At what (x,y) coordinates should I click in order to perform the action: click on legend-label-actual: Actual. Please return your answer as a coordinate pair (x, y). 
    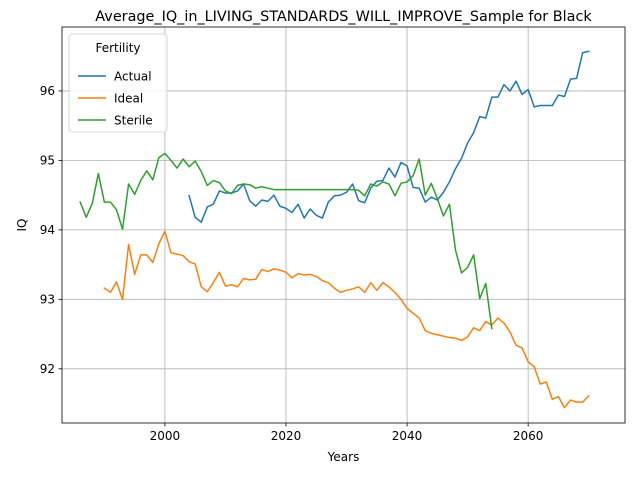
    Looking at the image, I should click on (133, 76).